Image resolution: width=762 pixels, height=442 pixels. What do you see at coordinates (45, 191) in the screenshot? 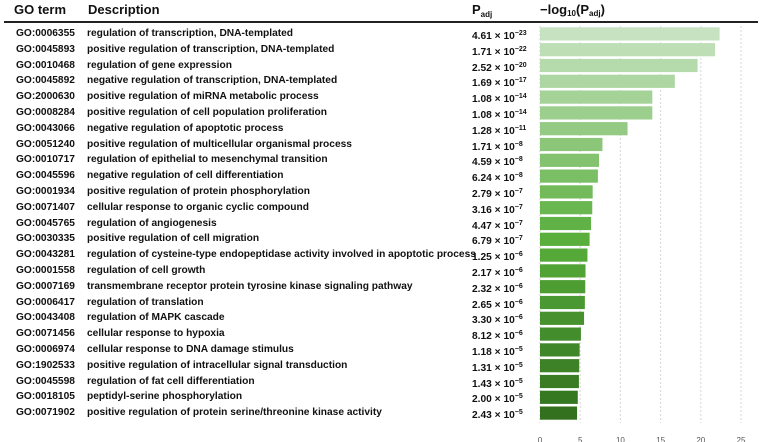
I see `go-term-id: GO:0001934` at bounding box center [45, 191].